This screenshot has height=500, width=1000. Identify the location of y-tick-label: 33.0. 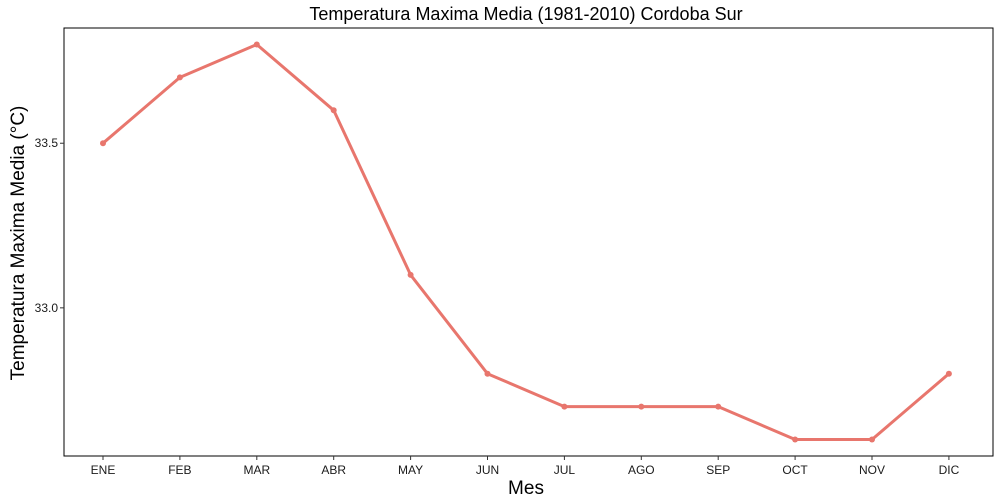
(47, 308).